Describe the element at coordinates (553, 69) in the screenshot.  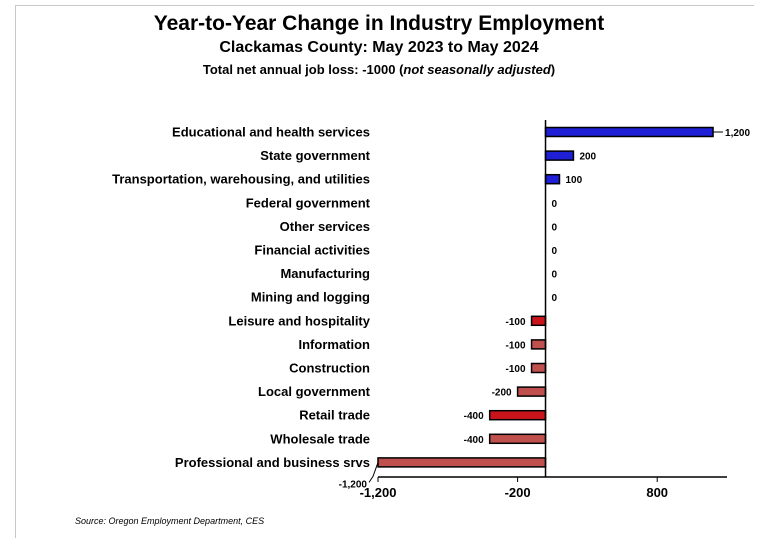
I see `subtitle2-end: )` at that location.